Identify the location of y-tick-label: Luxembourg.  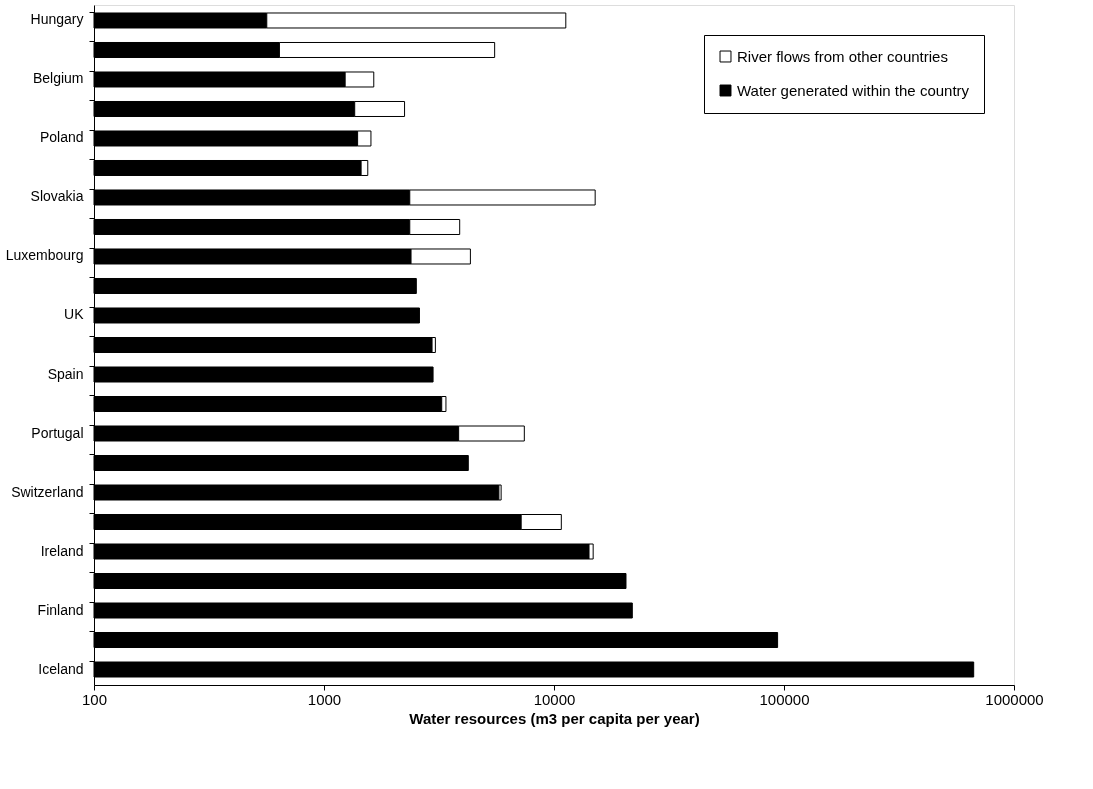
(44, 255).